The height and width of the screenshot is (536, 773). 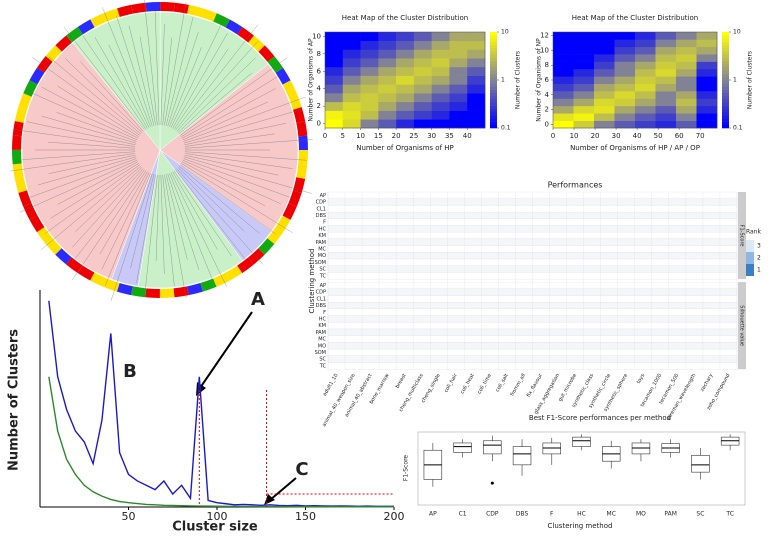 What do you see at coordinates (635, 148) in the screenshot?
I see `label: Number of Organisms of HP / AP / OP` at bounding box center [635, 148].